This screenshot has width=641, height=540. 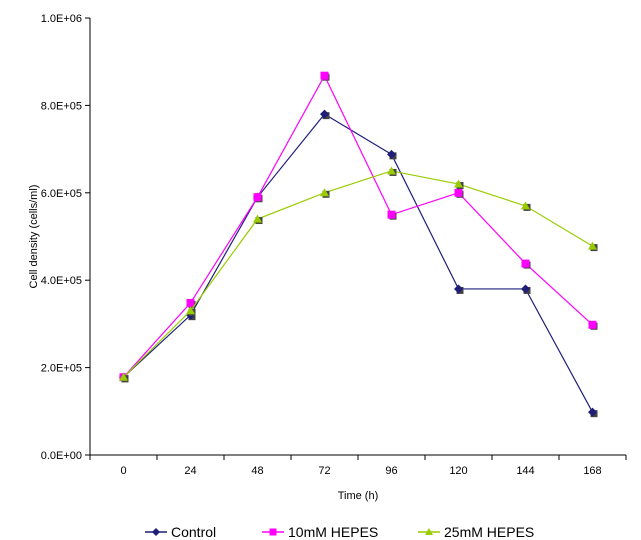 I want to click on x-tick-label: 24, so click(x=190, y=471).